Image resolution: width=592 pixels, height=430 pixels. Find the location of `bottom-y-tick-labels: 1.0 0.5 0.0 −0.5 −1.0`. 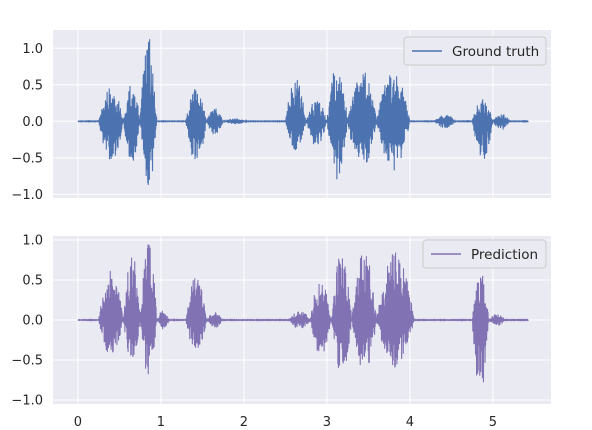

bottom-y-tick-labels: 1.0 0.5 0.0 −0.5 −1.0 is located at coordinates (27, 321).